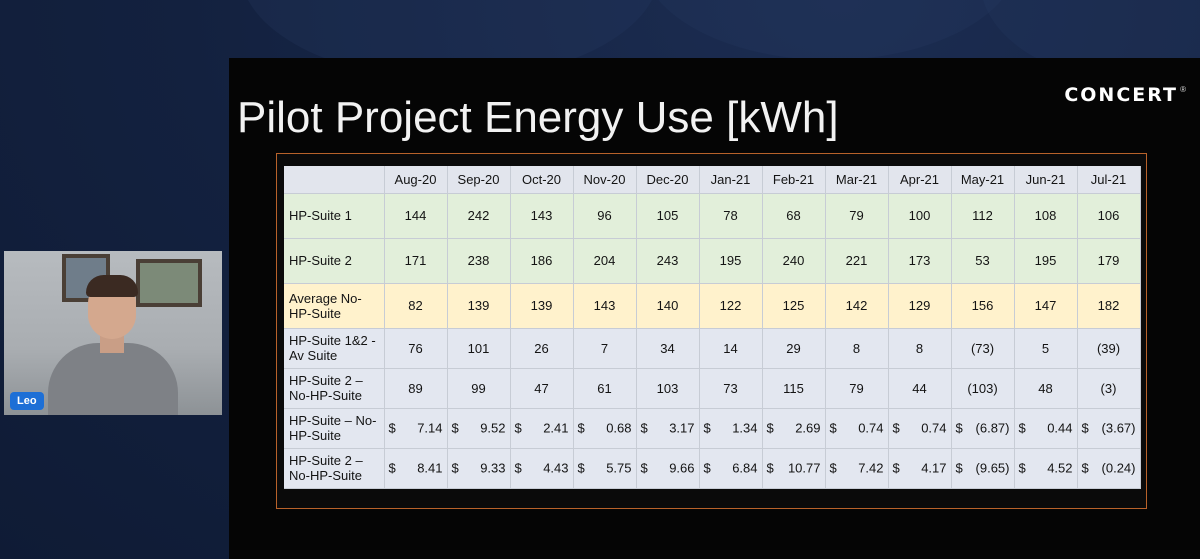 The width and height of the screenshot is (1200, 559). Describe the element at coordinates (682, 468) in the screenshot. I see `cost-amount: 9.66` at that location.